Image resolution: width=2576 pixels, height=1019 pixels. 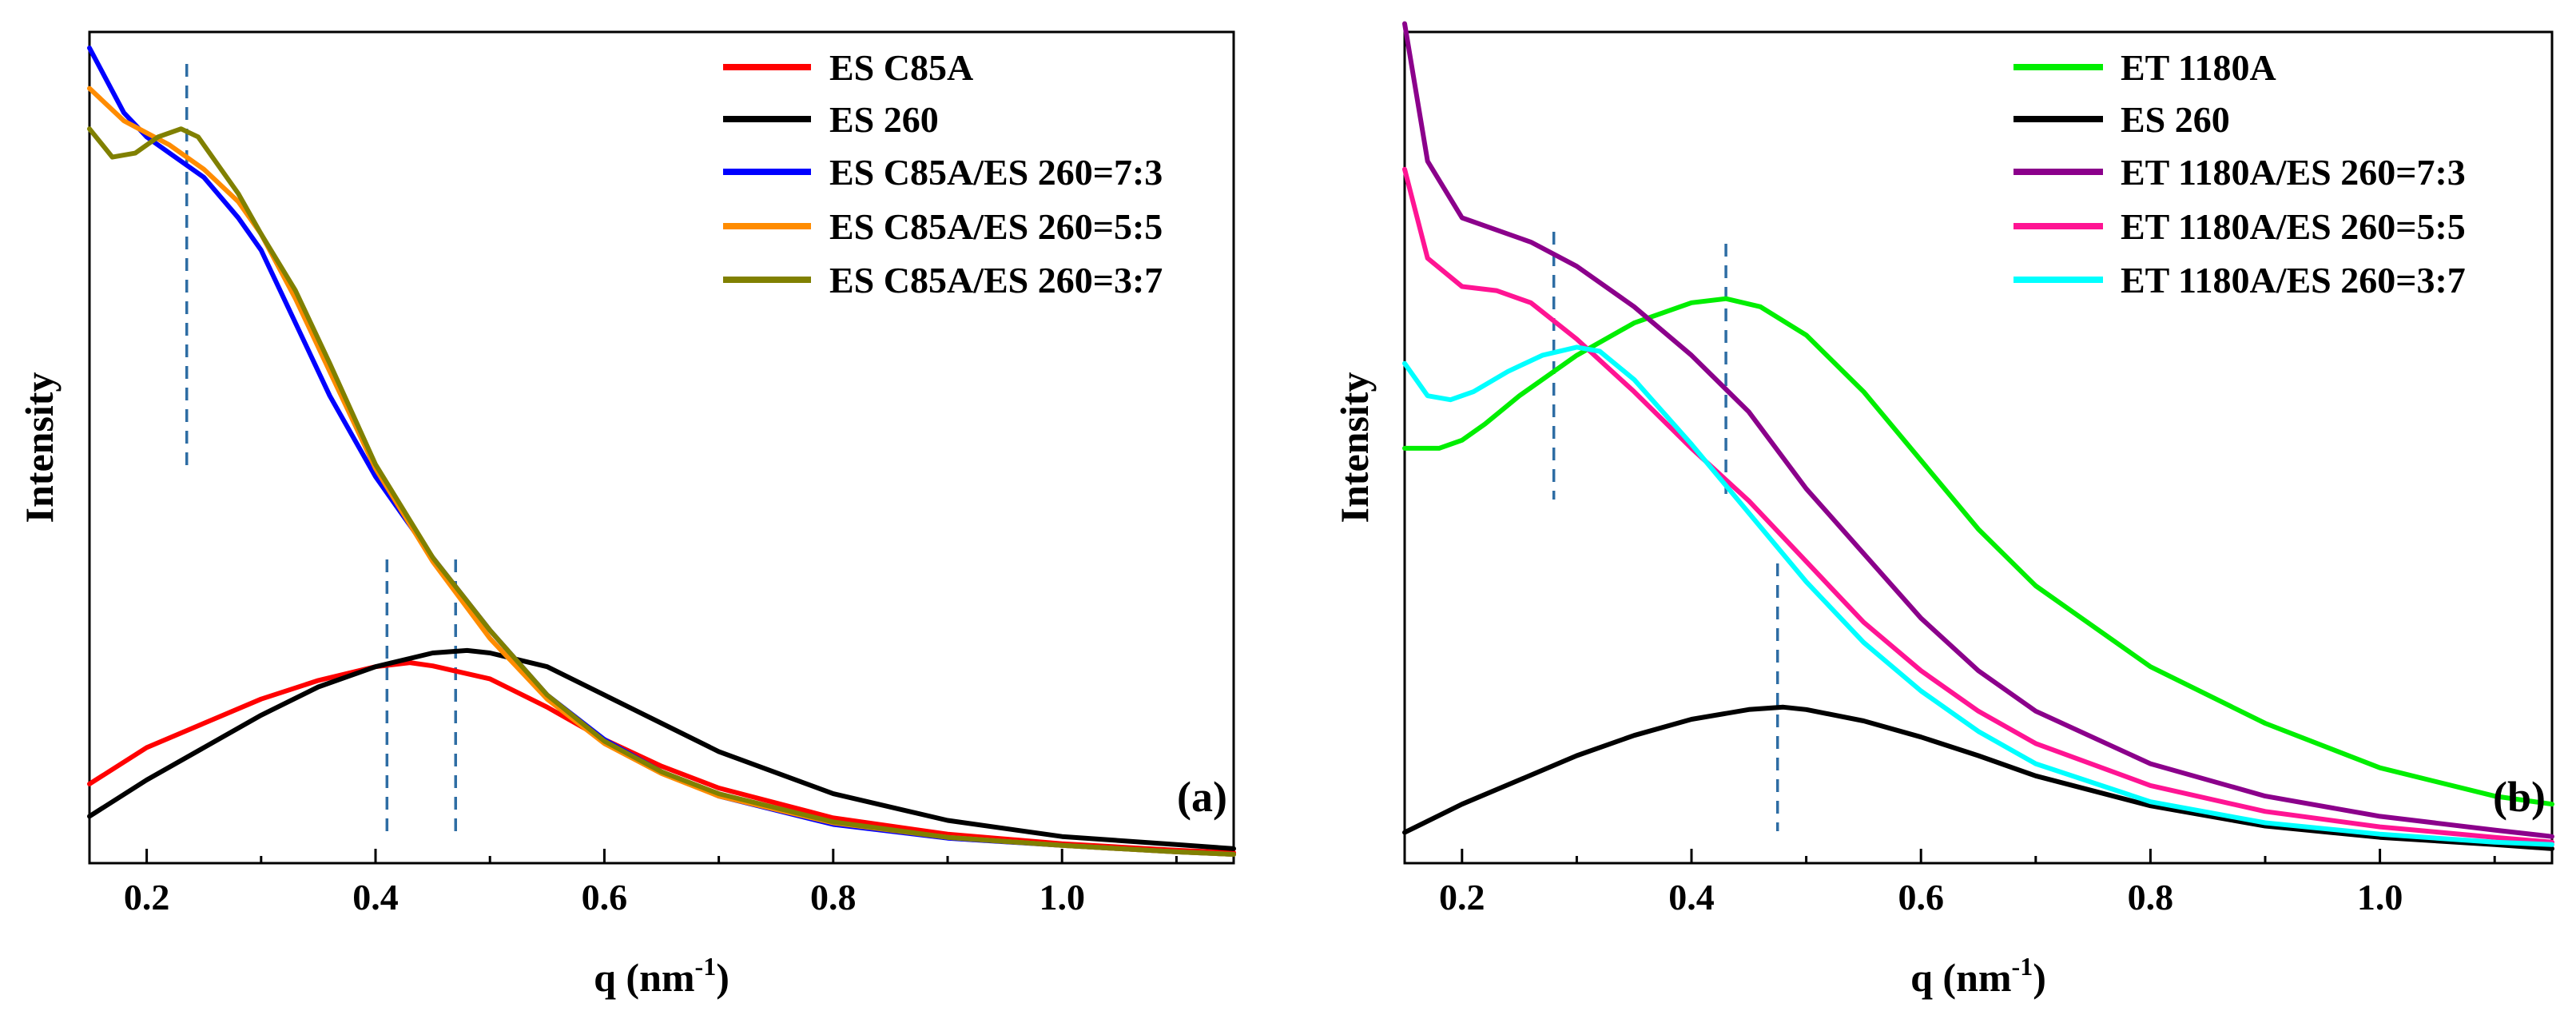 I want to click on legend-label: ES C85A/ES 260=3:7, so click(x=996, y=280).